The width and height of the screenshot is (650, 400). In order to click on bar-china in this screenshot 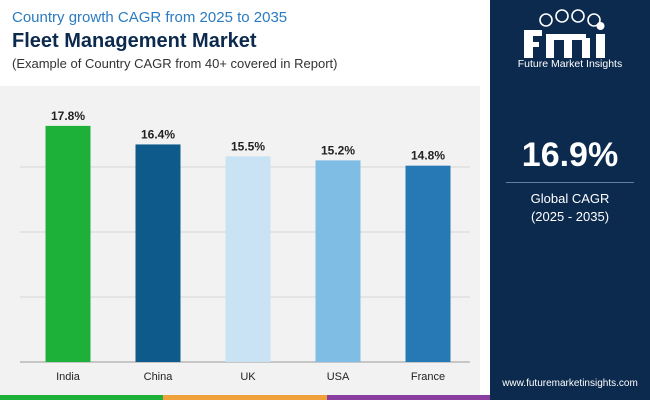, I will do `click(158, 253)`.